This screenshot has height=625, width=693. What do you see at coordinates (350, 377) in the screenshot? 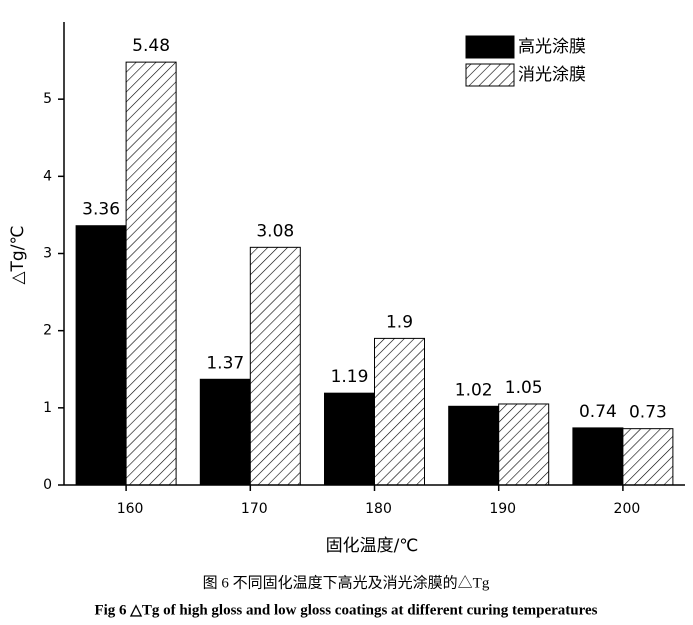
I see `value-label: 1.19` at bounding box center [350, 377].